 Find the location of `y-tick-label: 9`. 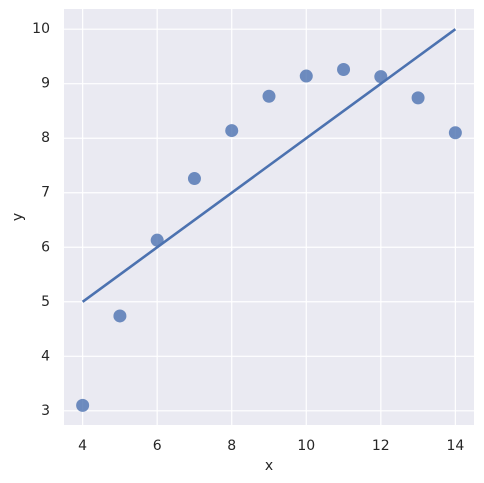

y-tick-label: 9 is located at coordinates (45, 84).